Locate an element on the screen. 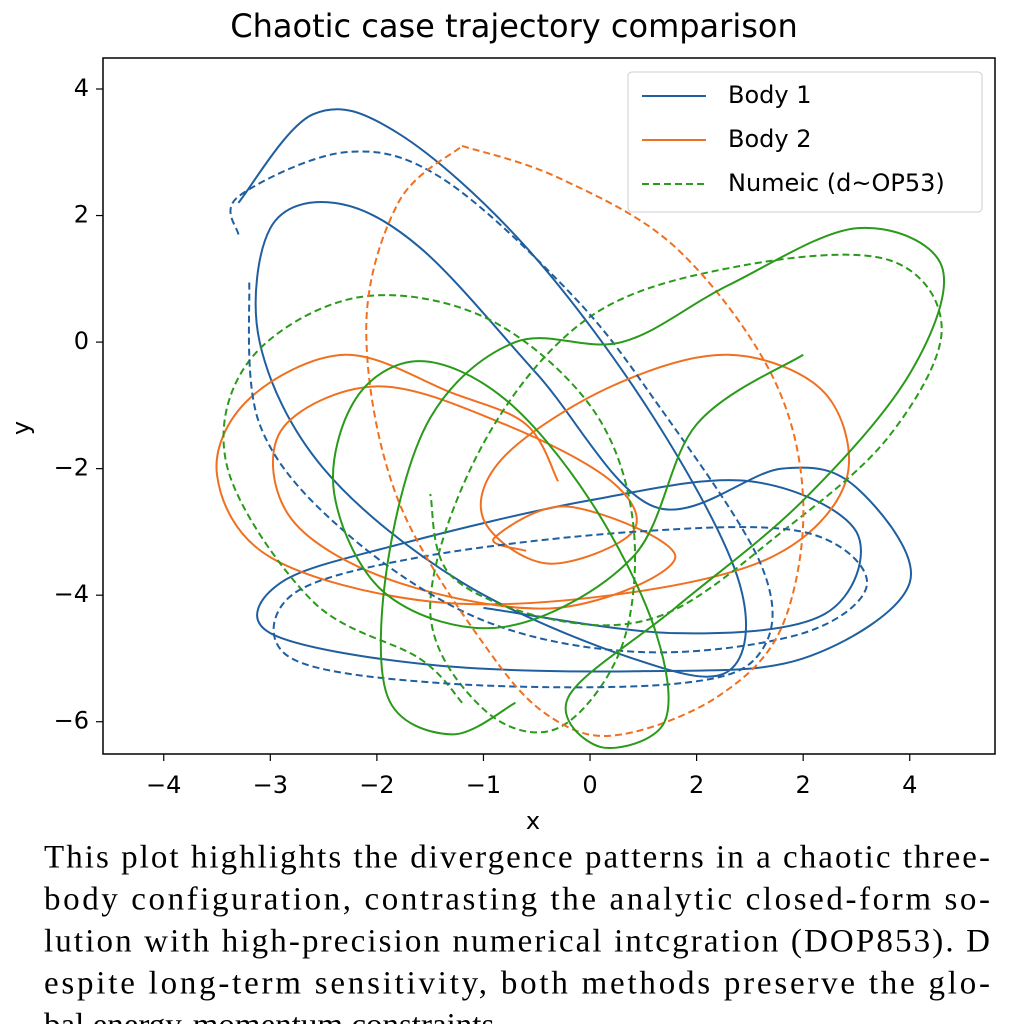 The image size is (1024, 1024). legend-label: Body 2 is located at coordinates (769, 139).